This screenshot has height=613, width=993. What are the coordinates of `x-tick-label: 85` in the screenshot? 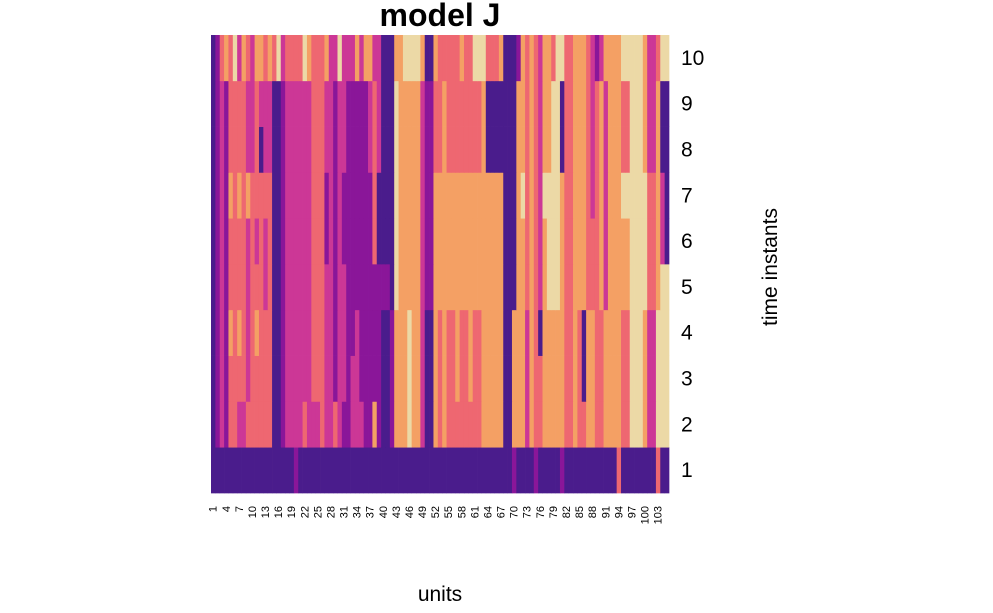 It's located at (580, 512).